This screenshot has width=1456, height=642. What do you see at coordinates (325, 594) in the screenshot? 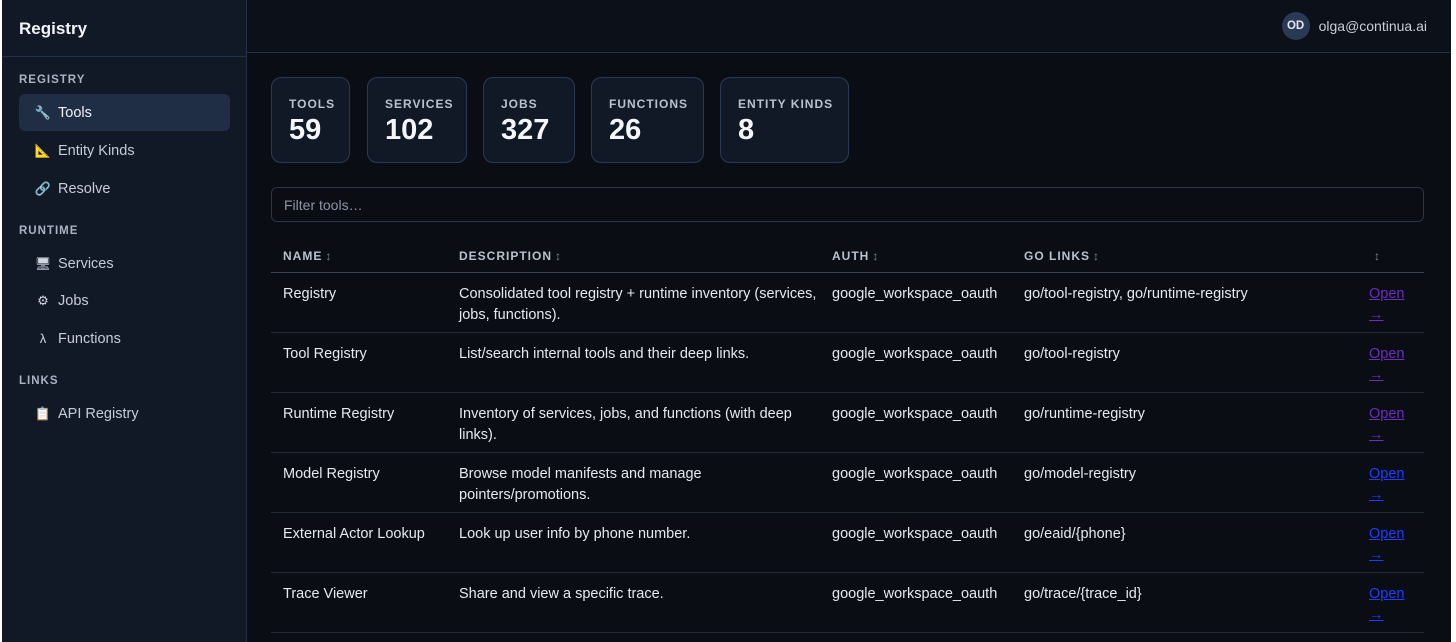
I see `tool-name: Trace Viewer` at bounding box center [325, 594].